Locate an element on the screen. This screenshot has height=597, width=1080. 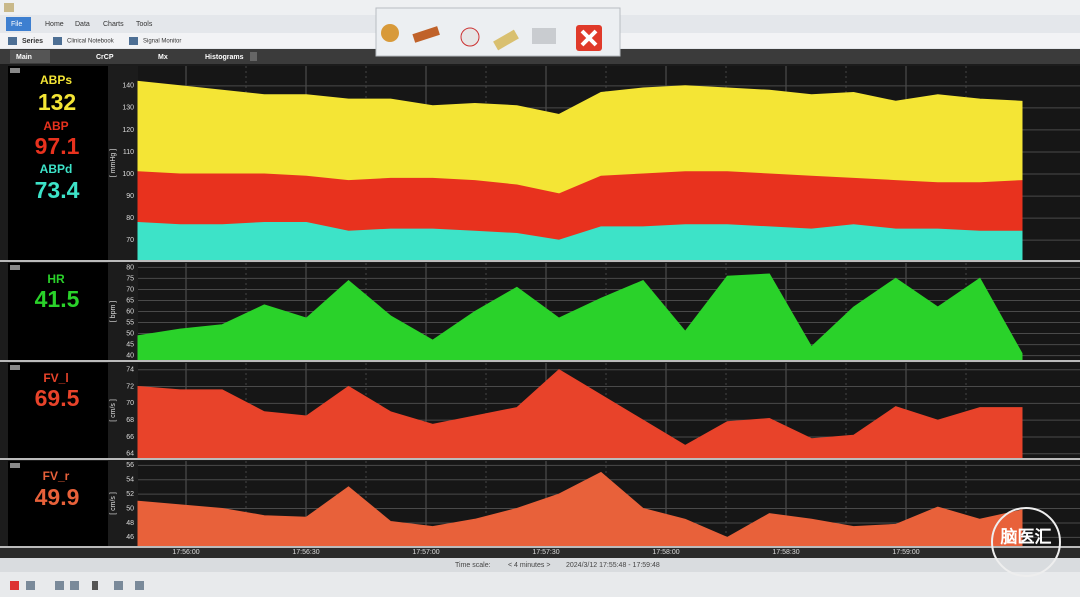
tab: Main is located at coordinates (24, 57).